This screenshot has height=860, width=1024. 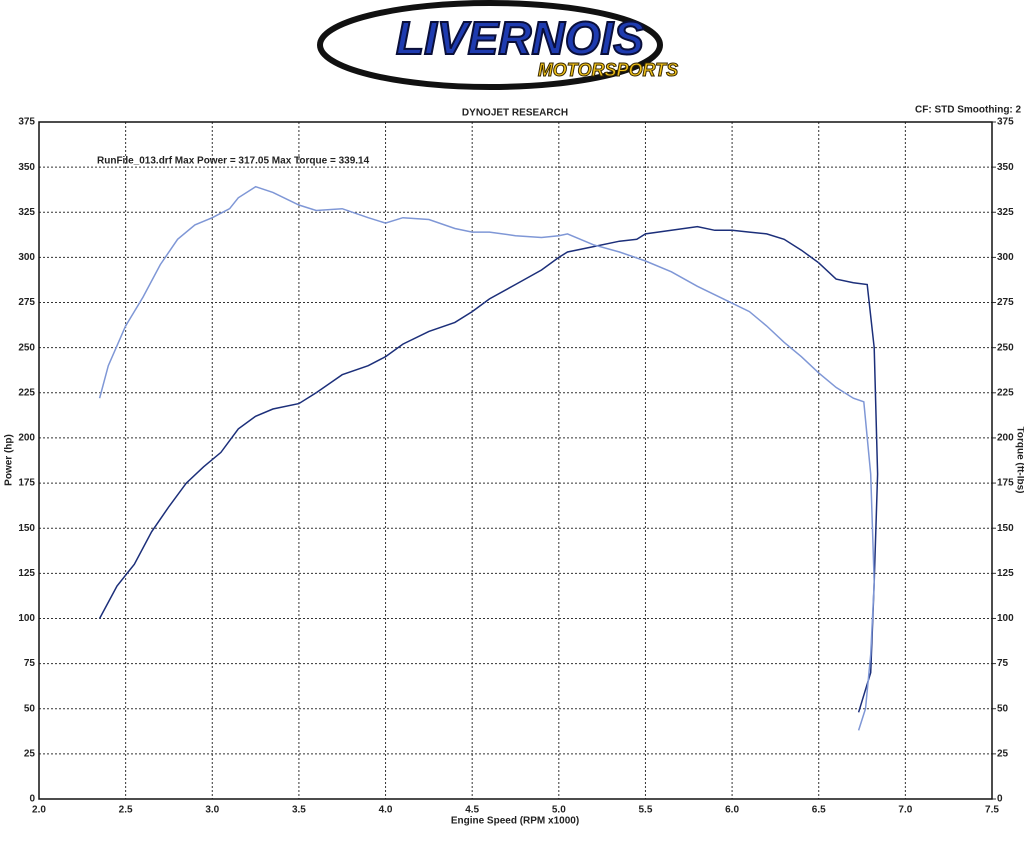 What do you see at coordinates (26, 302) in the screenshot?
I see `y-tick-label: 275` at bounding box center [26, 302].